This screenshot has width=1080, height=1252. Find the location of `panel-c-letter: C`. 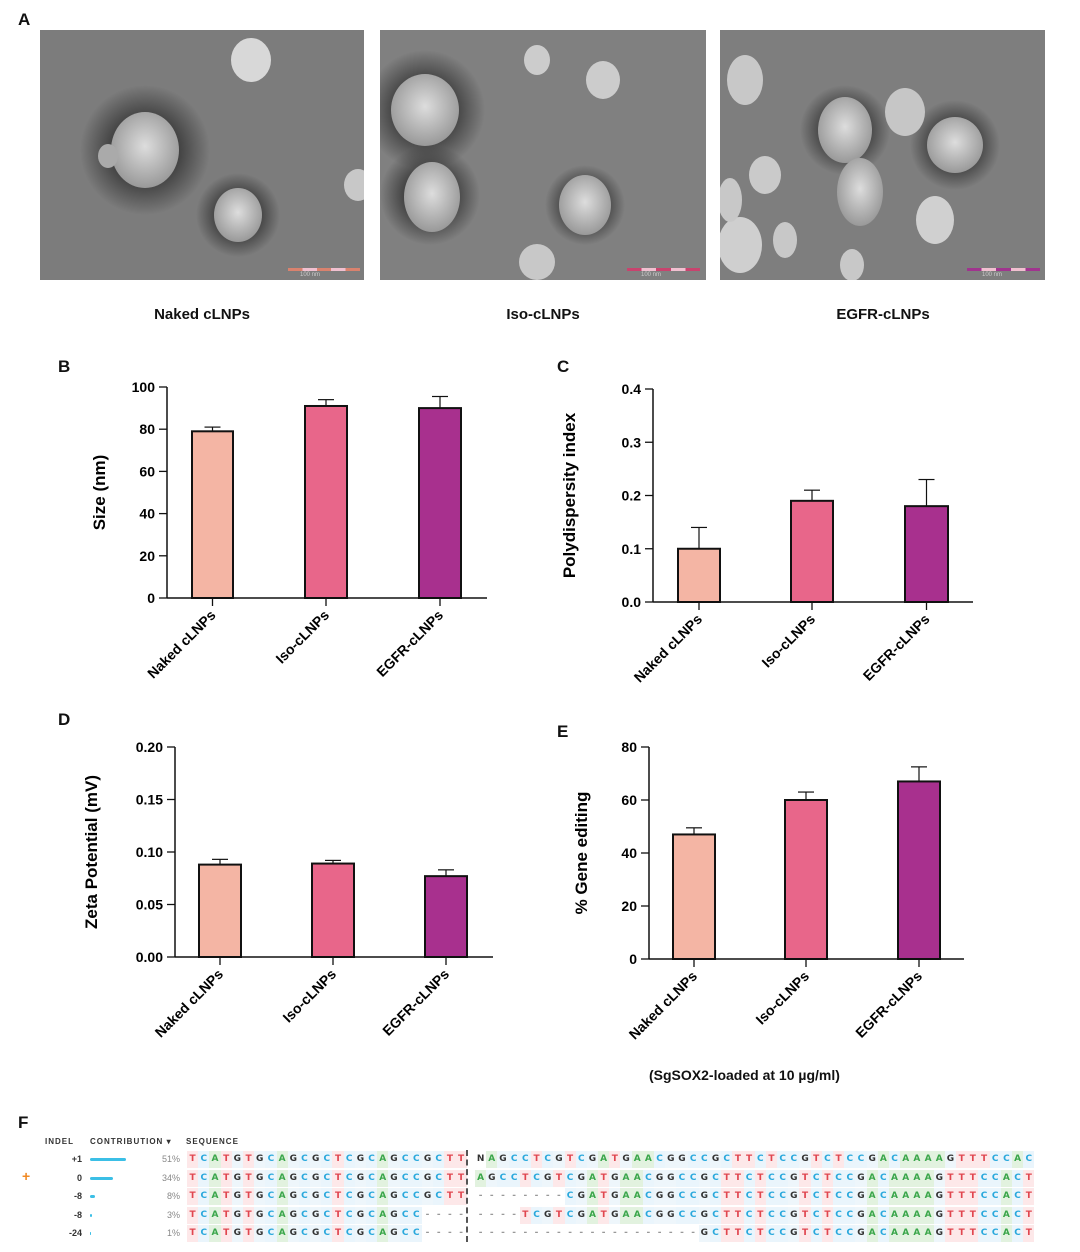

panel-c-letter: C is located at coordinates (563, 366).